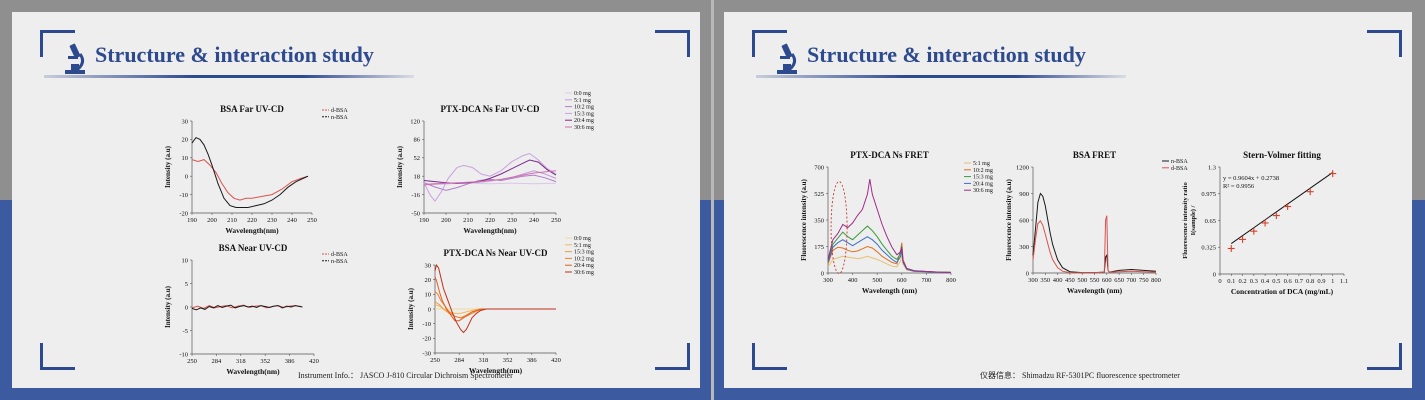  What do you see at coordinates (1185, 220) in the screenshot?
I see `y-axis-label: Fluorescence intensity ratio` at bounding box center [1185, 220].